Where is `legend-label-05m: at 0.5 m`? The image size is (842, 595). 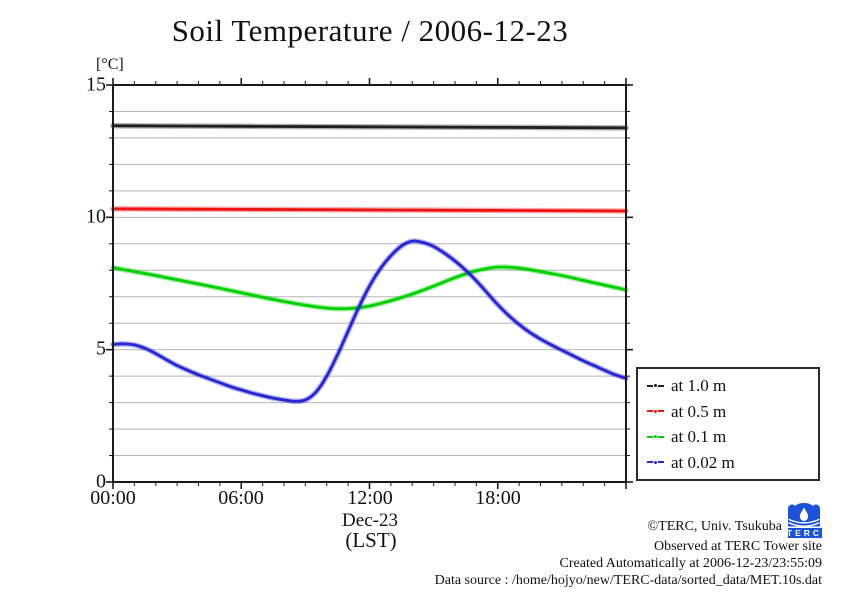 legend-label-05m: at 0.5 m is located at coordinates (699, 411).